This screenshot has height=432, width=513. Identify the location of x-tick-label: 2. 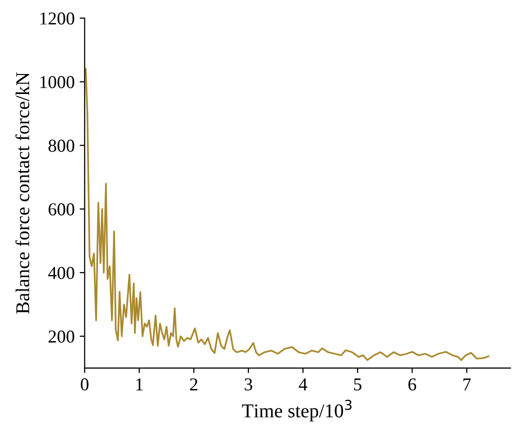
(194, 384).